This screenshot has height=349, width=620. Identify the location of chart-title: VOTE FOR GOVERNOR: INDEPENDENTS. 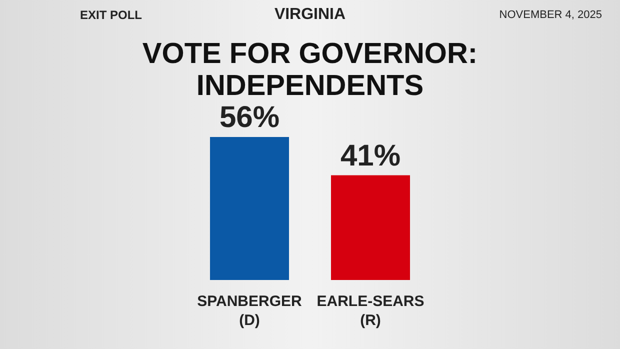
(310, 70).